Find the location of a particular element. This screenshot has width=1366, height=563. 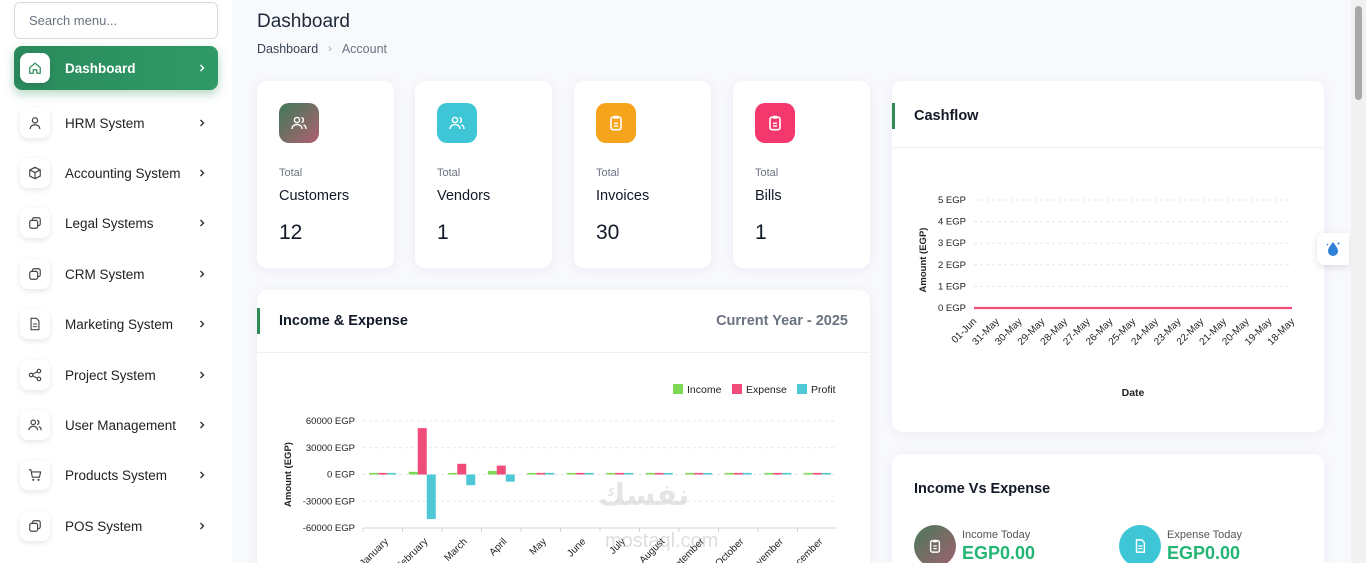

stat-value: 30 is located at coordinates (608, 232).